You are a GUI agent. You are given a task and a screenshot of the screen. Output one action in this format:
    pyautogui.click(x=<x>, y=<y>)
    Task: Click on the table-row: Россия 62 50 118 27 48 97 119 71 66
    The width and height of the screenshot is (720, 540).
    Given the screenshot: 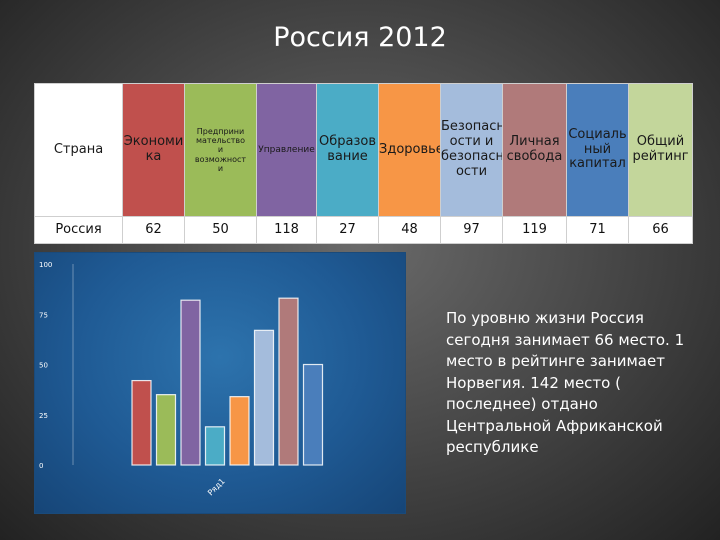 What is the action you would take?
    pyautogui.click(x=363, y=230)
    